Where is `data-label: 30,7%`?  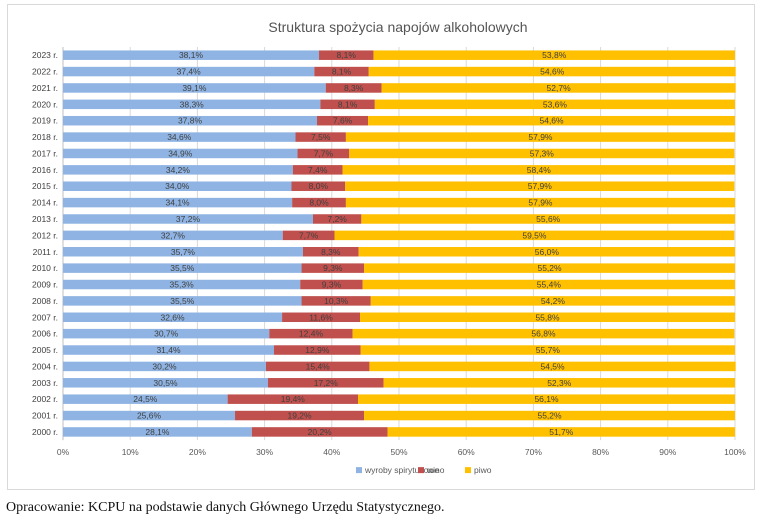
data-label: 30,7% is located at coordinates (166, 334).